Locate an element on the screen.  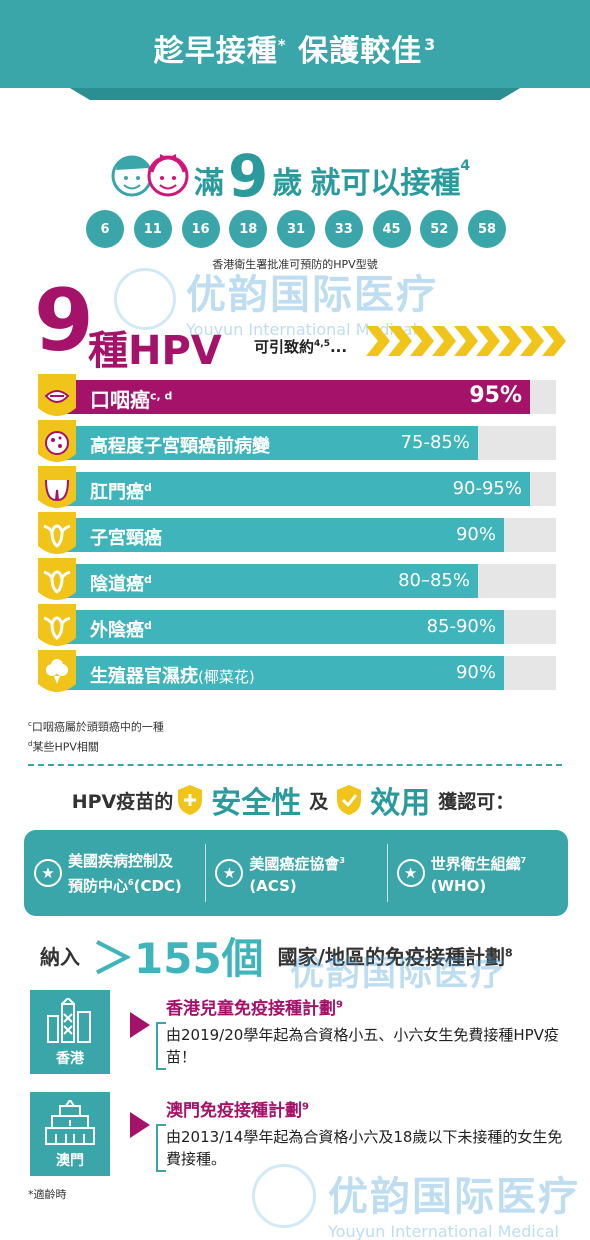
hpv-type-badge: 31 is located at coordinates (296, 229).